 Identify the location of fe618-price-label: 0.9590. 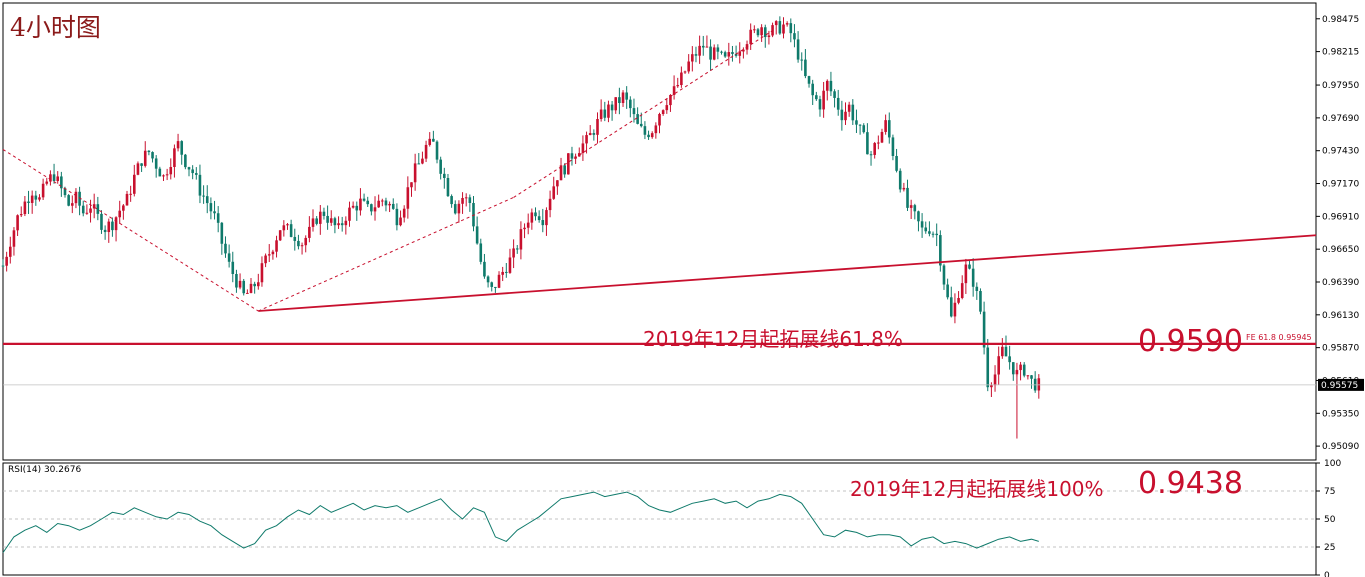
(1190, 341).